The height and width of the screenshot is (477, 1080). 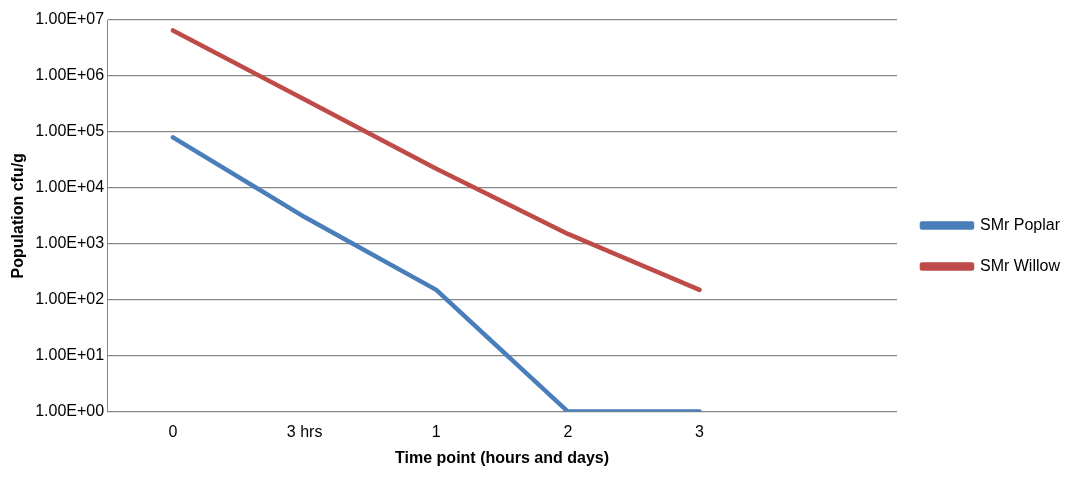 What do you see at coordinates (1020, 224) in the screenshot?
I see `legend-label: SMr Poplar` at bounding box center [1020, 224].